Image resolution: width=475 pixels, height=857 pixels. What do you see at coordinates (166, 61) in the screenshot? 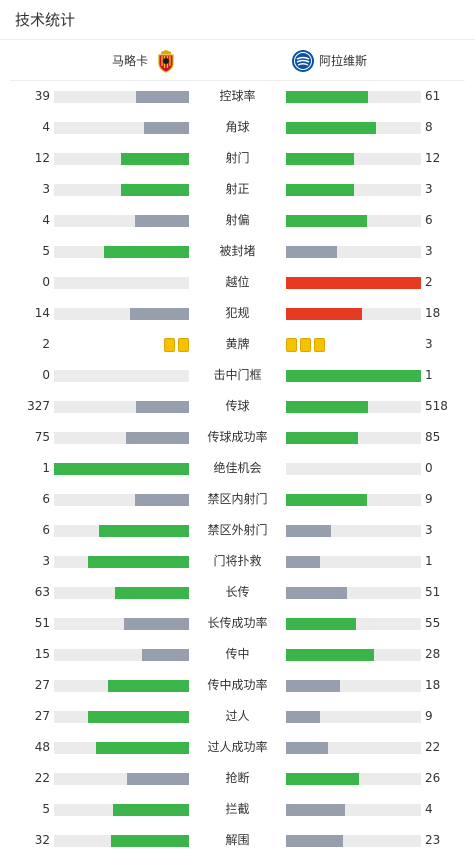
I see `mallorca-crest-icon` at bounding box center [166, 61].